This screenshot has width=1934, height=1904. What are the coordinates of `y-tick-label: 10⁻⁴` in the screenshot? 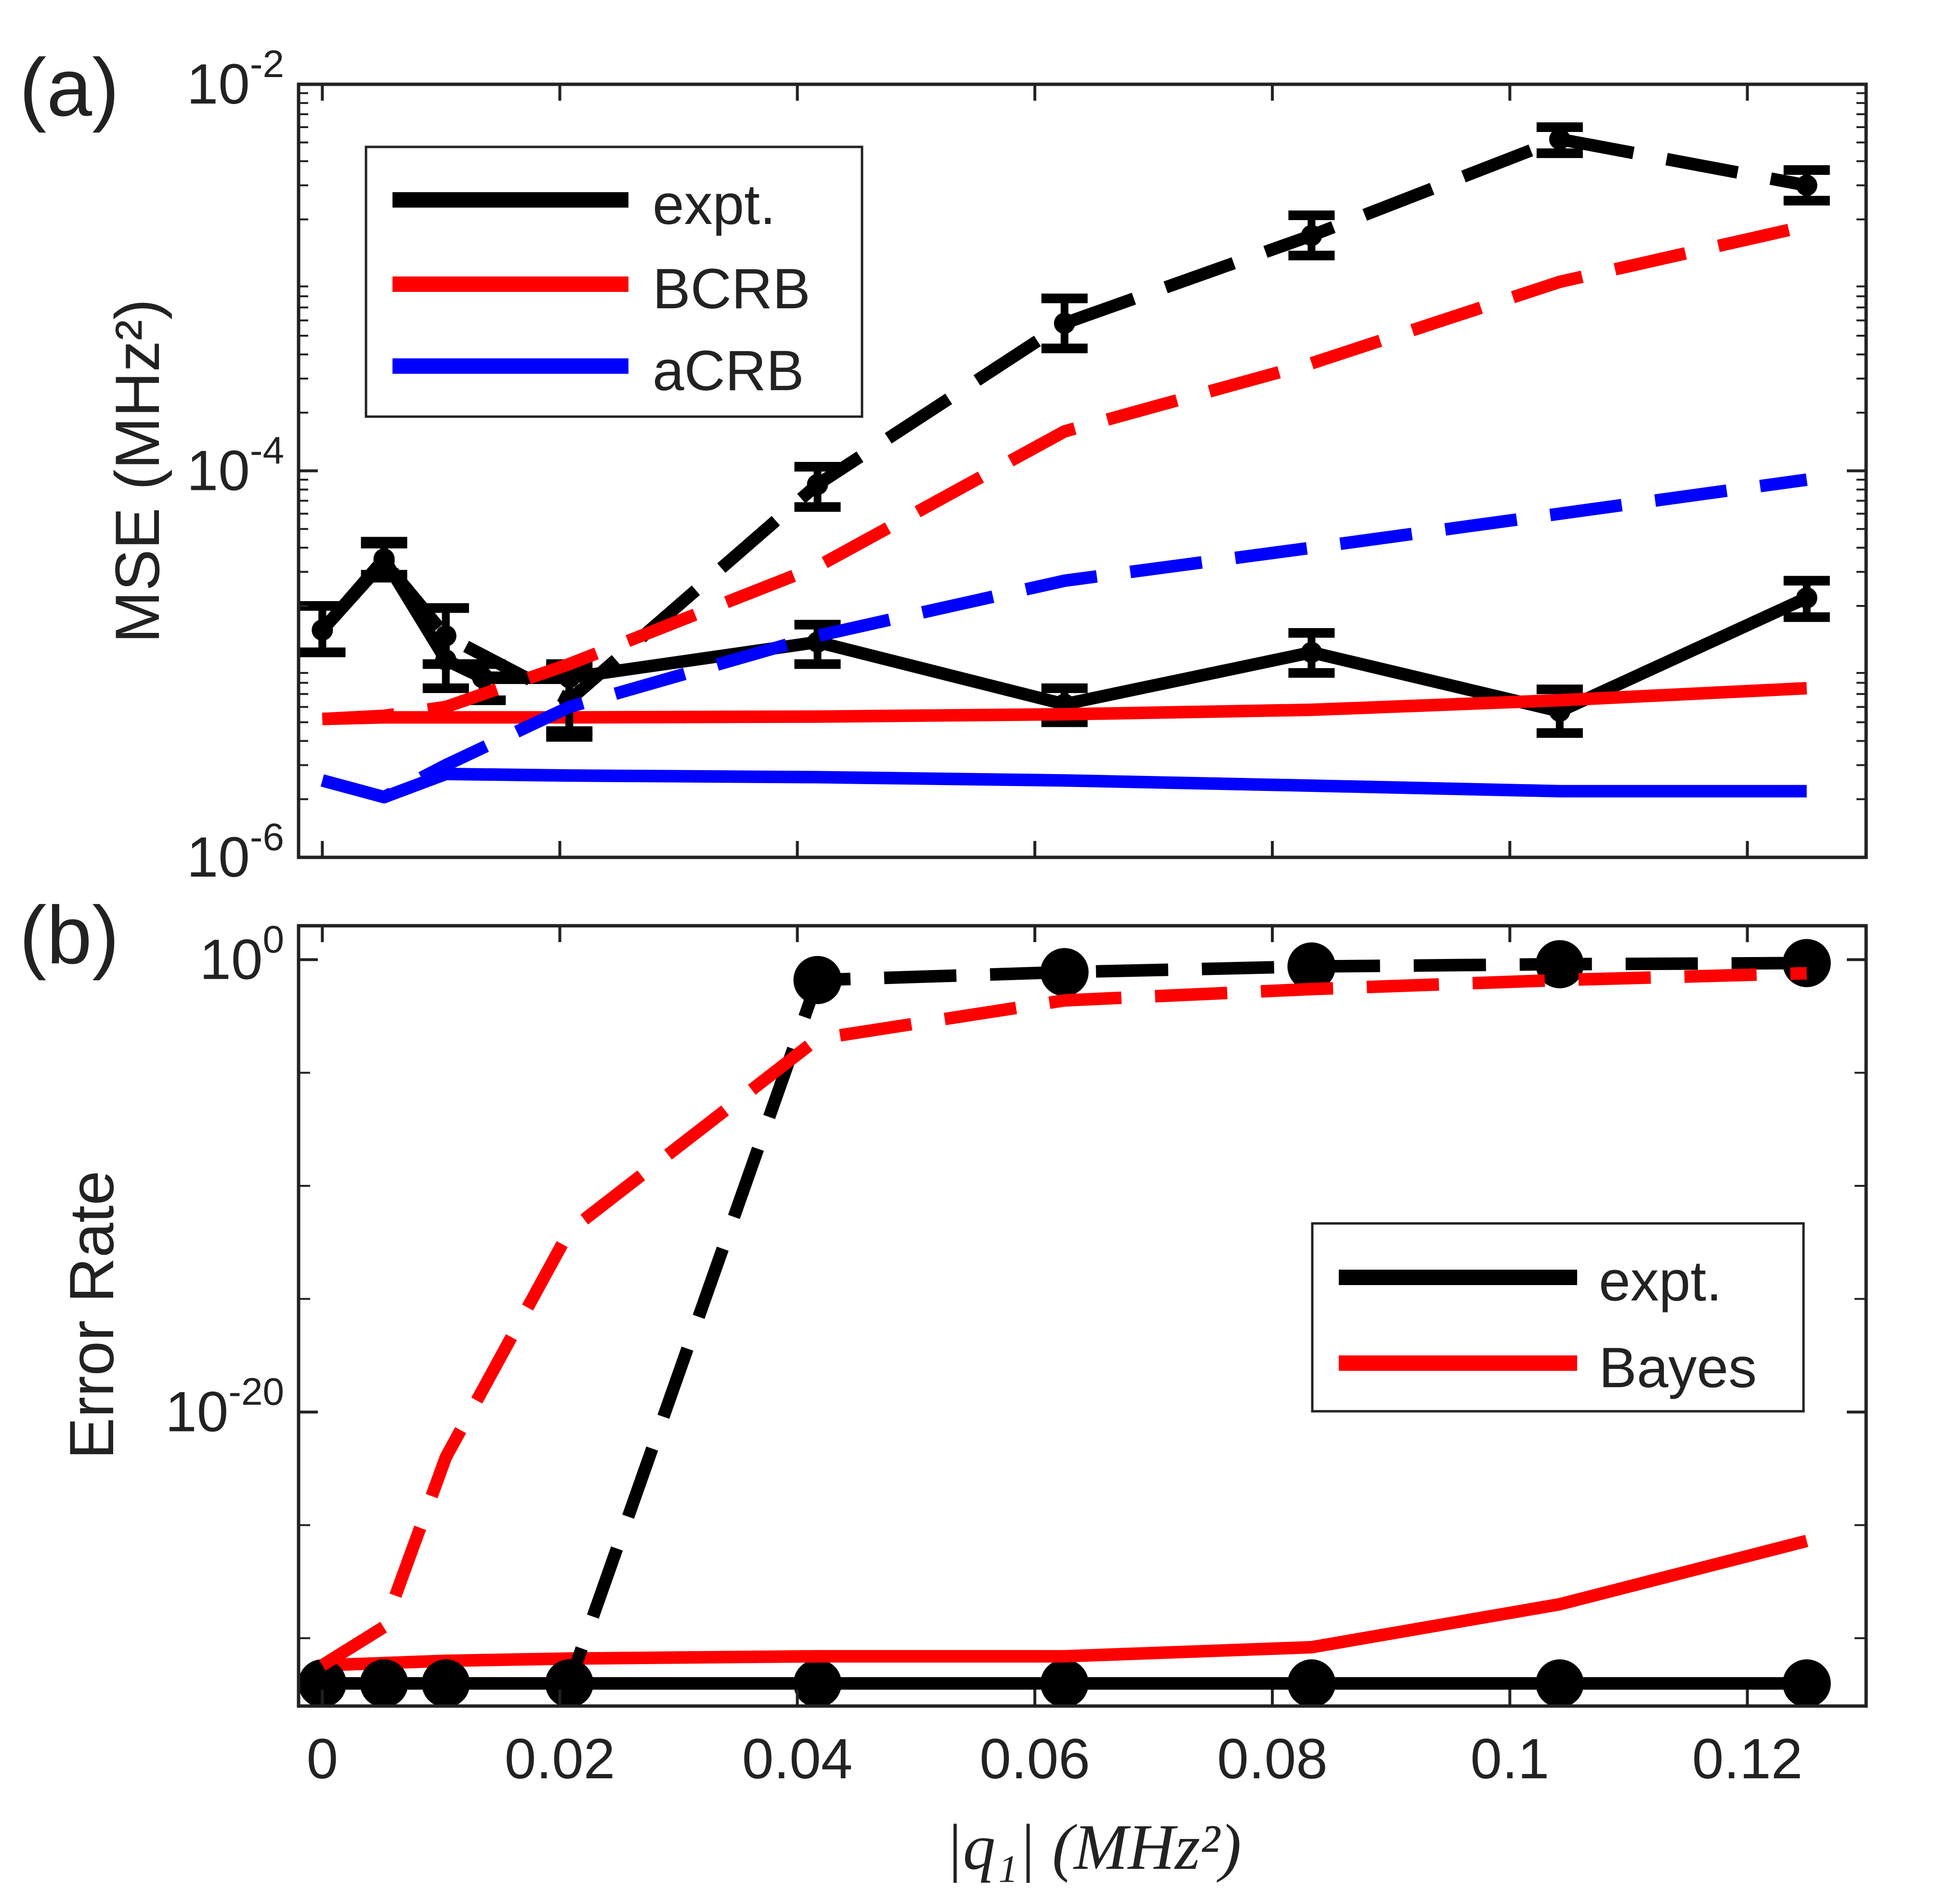 It's located at (236, 466).